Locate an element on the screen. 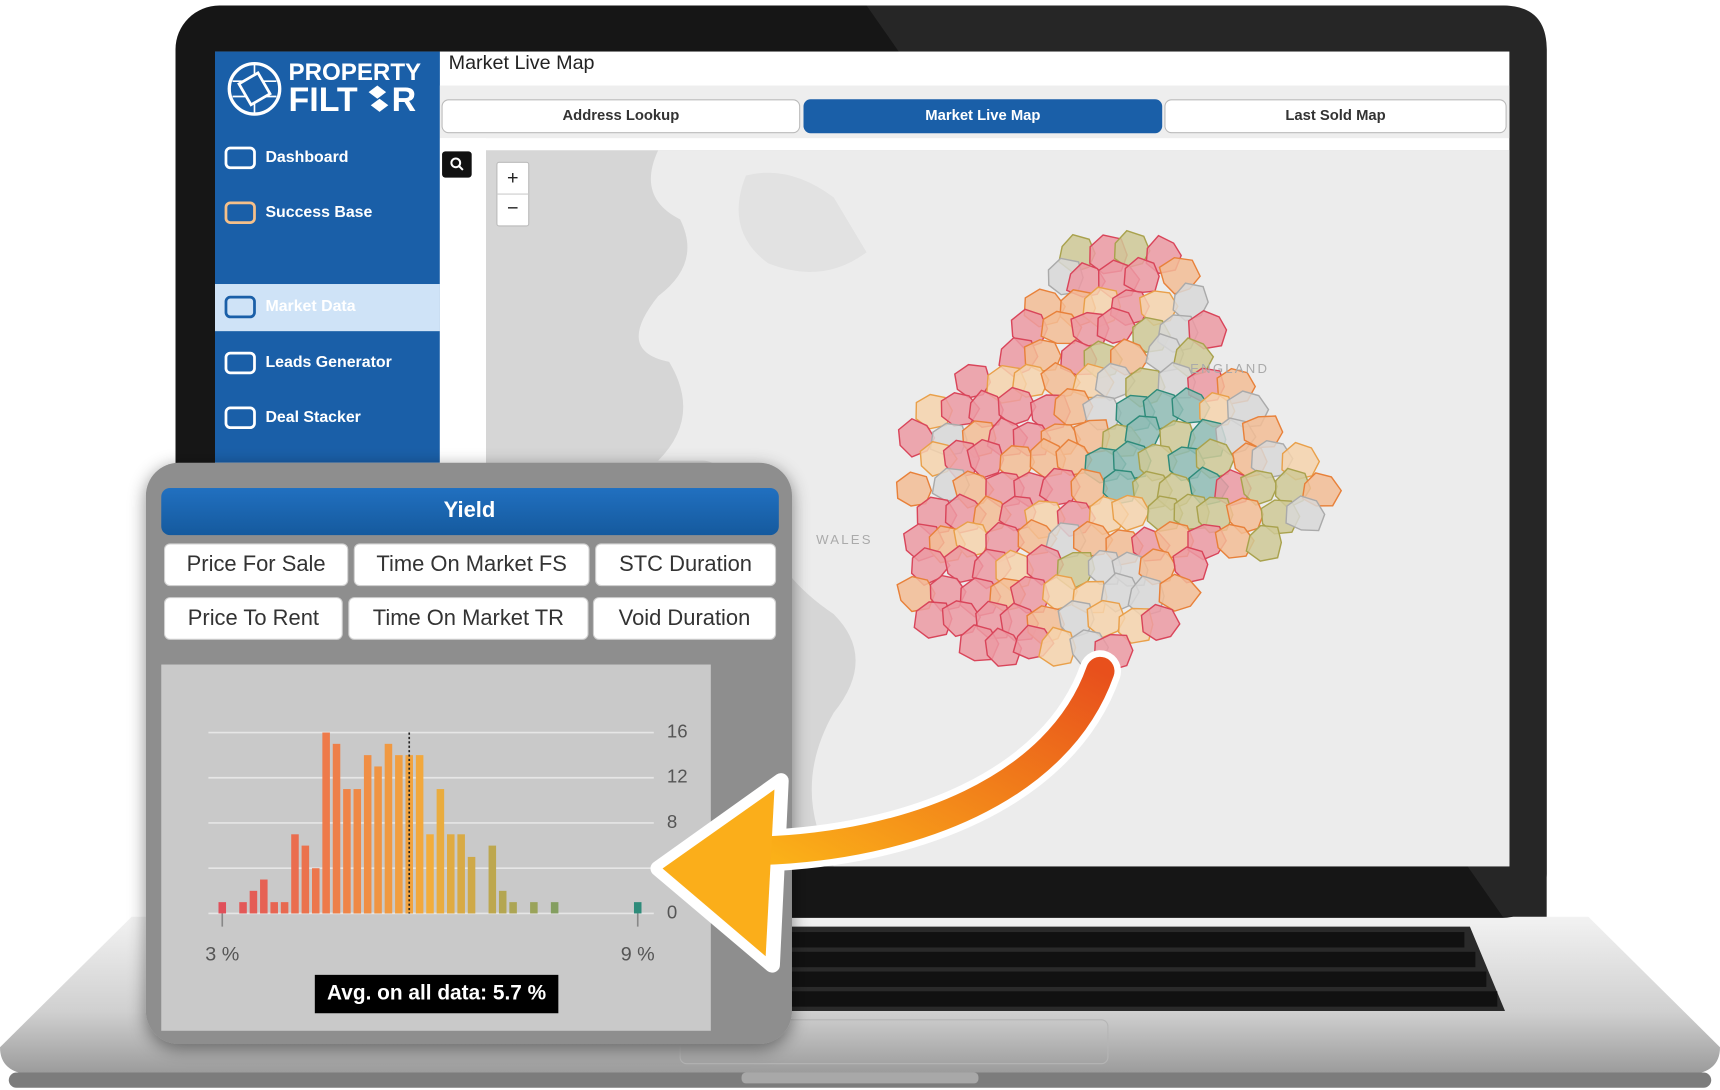 Image resolution: width=1720 pixels, height=1090 pixels. tab-label: Address Lookup is located at coordinates (620, 116).